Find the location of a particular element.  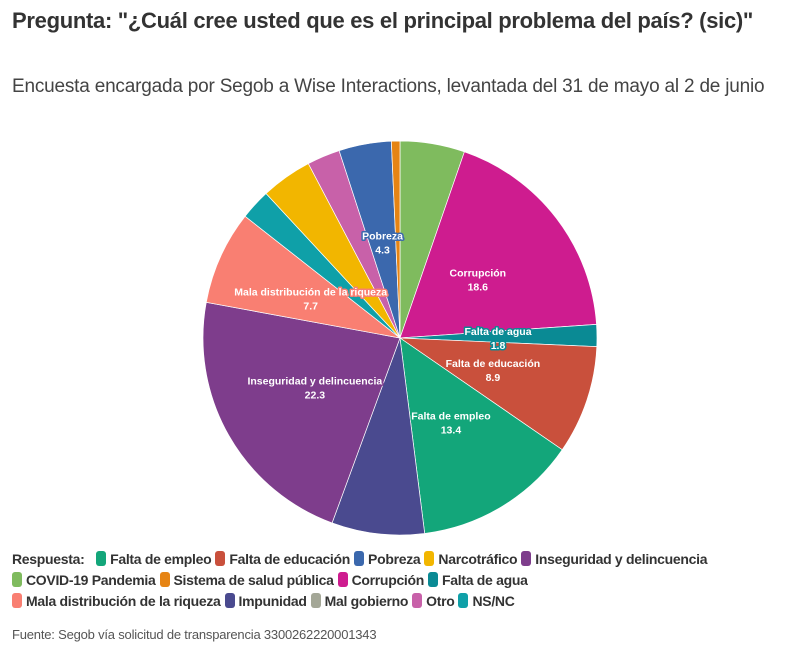

pie-slice-sistema-de-salud-pública is located at coordinates (395, 239).